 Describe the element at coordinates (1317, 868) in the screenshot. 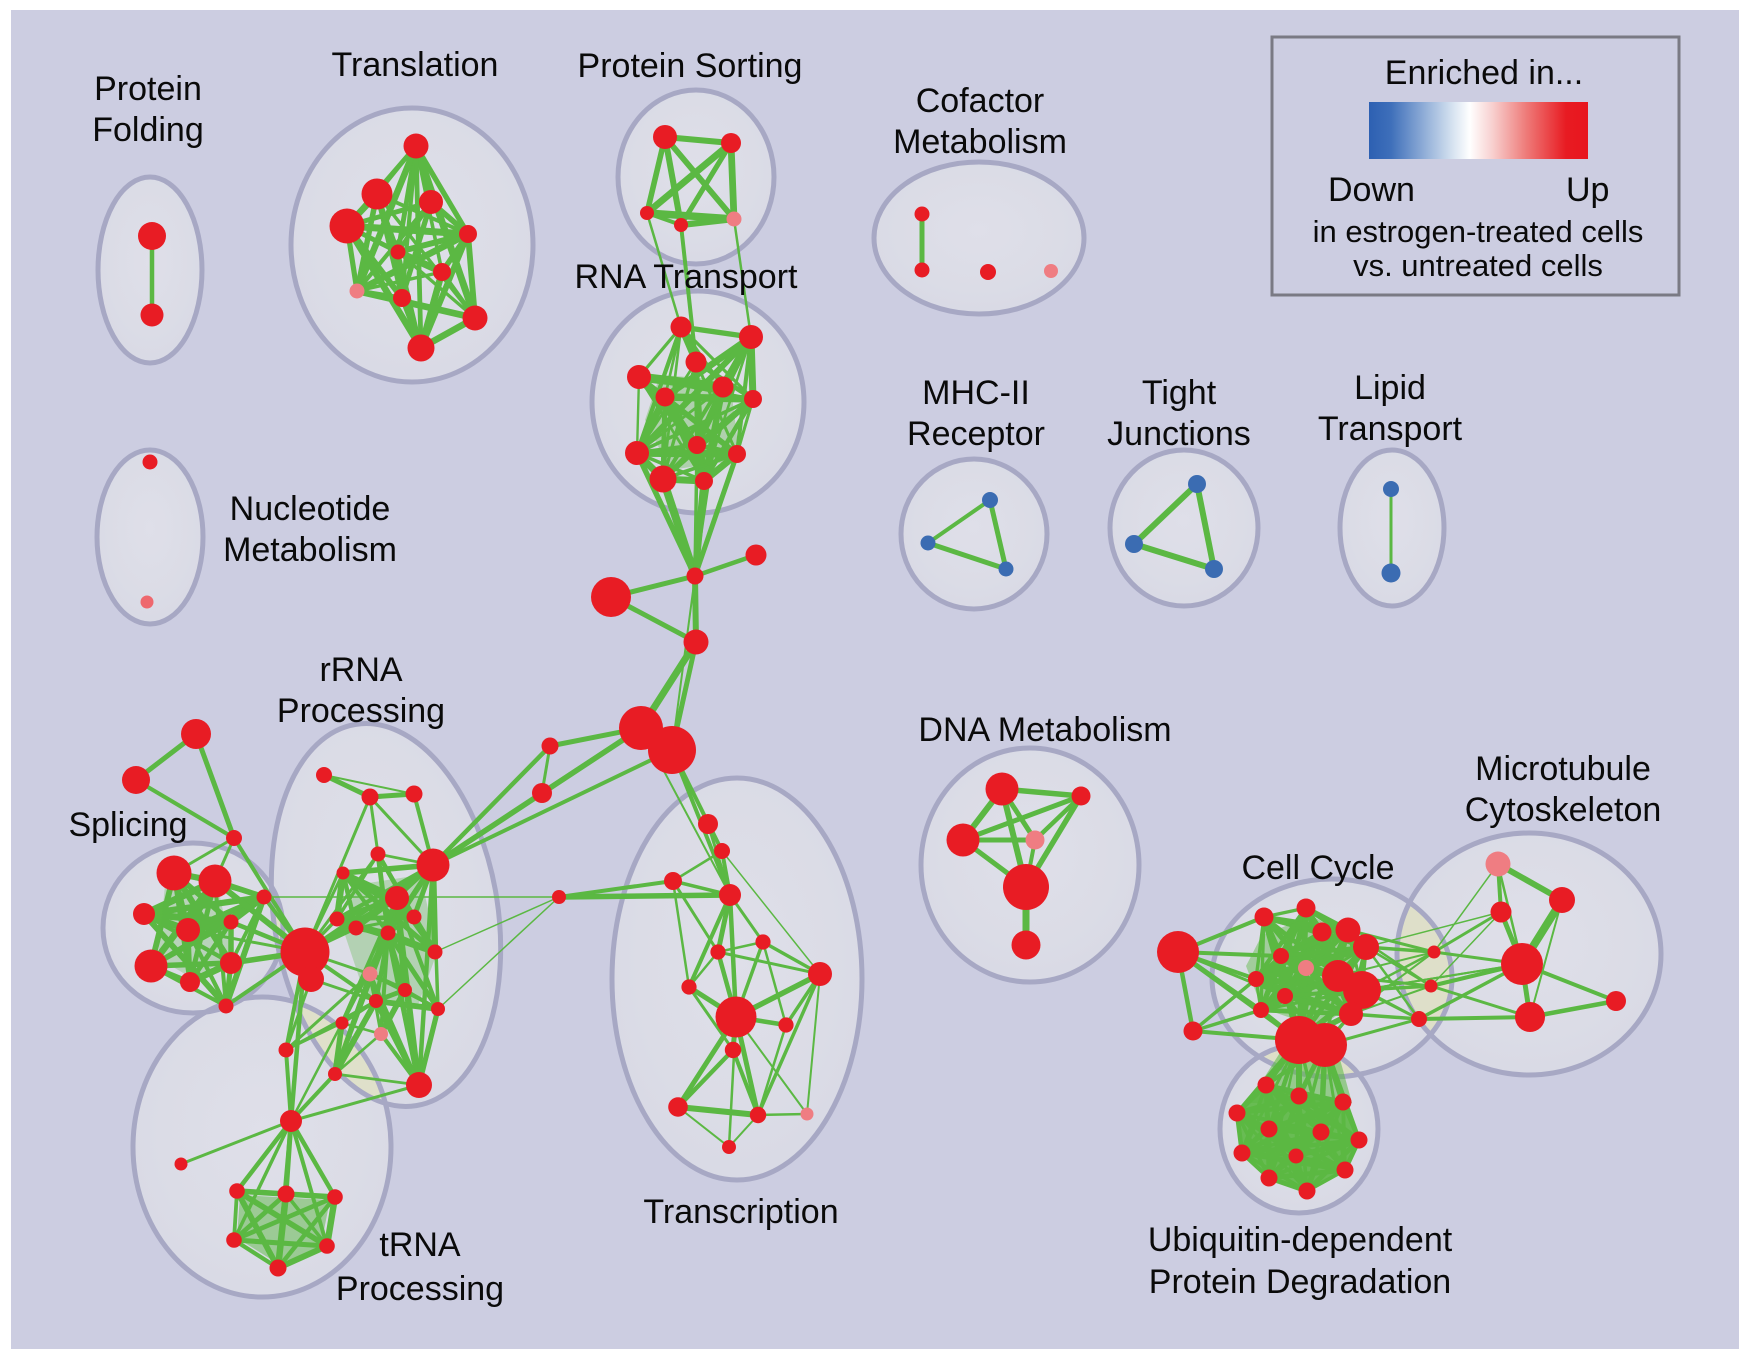

I see `svg-text: Cell Cycle` at that location.